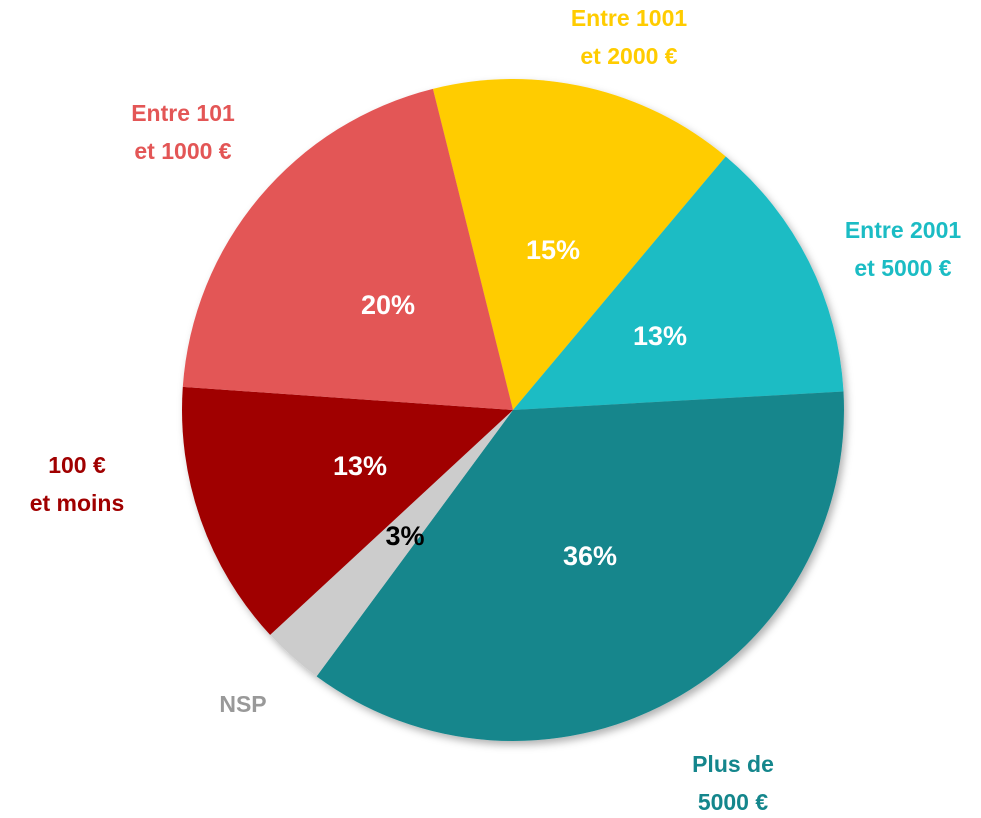 This screenshot has height=818, width=981. I want to click on category-label: 100 € et moins, so click(77, 484).